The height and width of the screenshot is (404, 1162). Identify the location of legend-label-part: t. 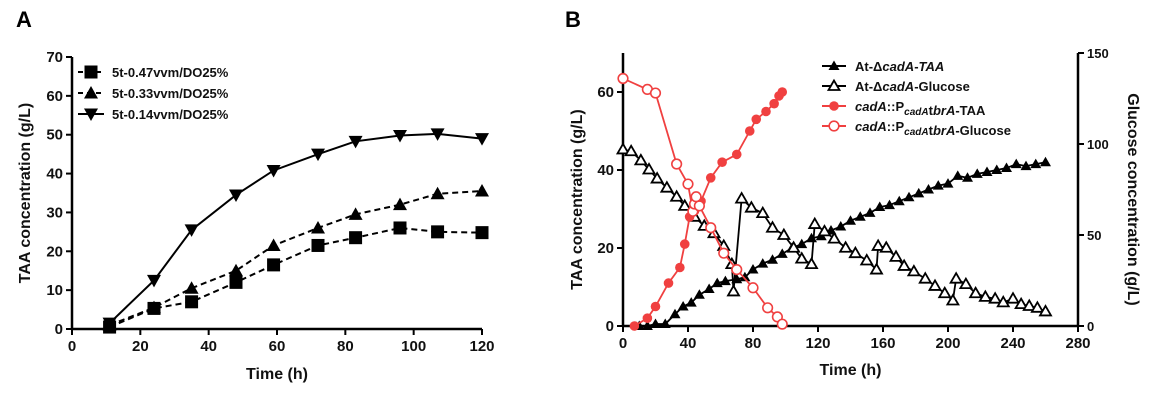
(931, 110).